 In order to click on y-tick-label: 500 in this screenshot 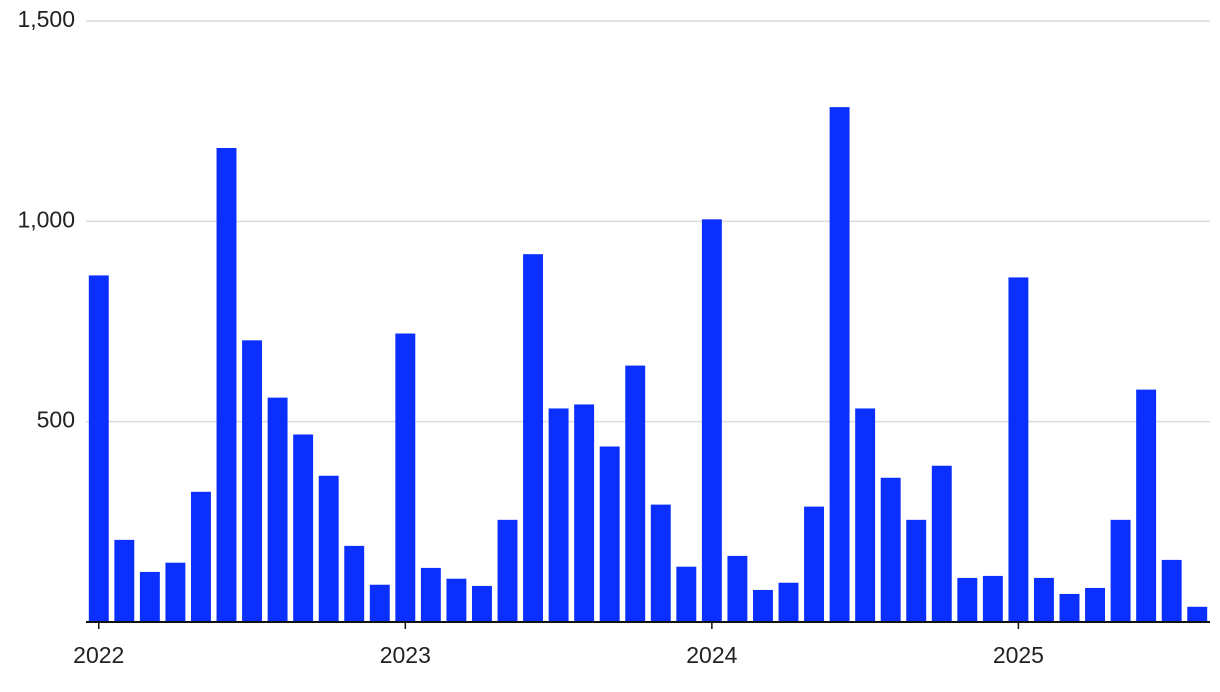, I will do `click(56, 420)`.